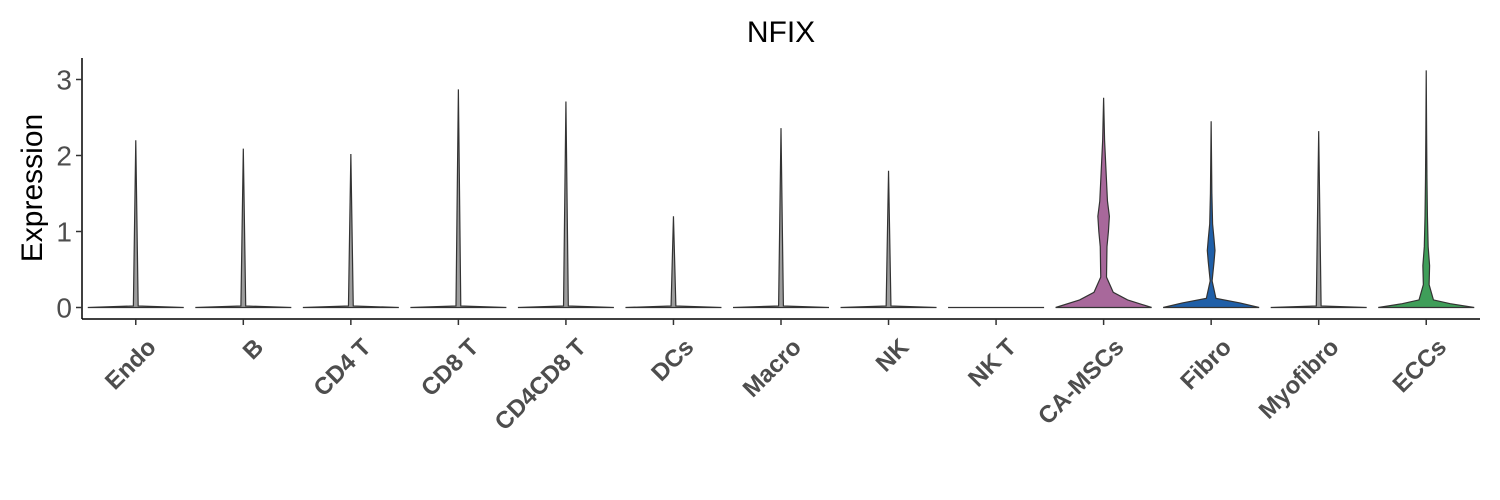 The height and width of the screenshot is (500, 1500). What do you see at coordinates (673, 262) in the screenshot?
I see `violin-dcs` at bounding box center [673, 262].